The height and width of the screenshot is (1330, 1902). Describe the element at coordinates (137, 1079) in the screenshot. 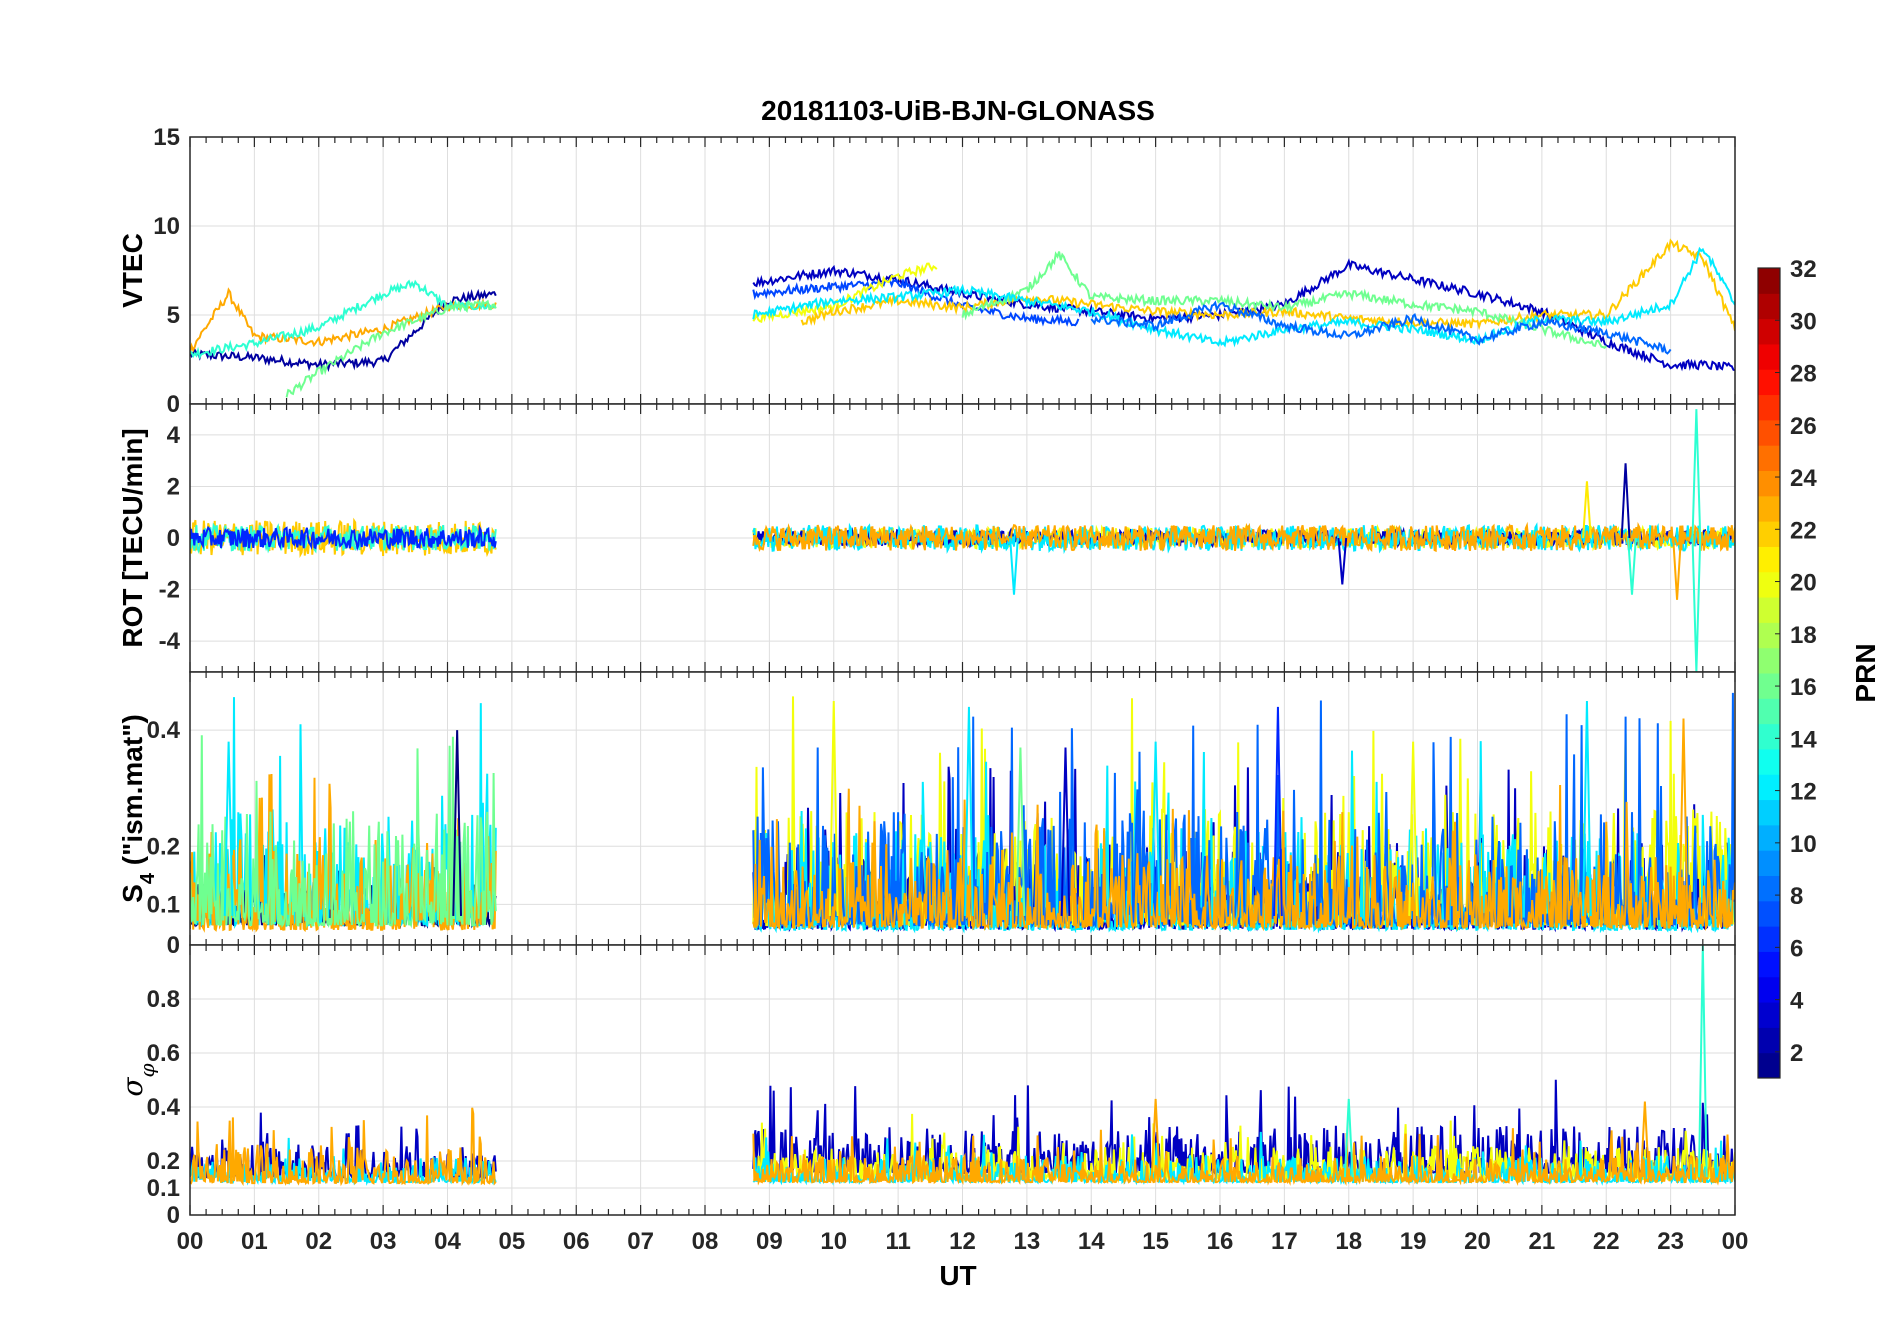

I see `y-axis-label: σφ` at that location.